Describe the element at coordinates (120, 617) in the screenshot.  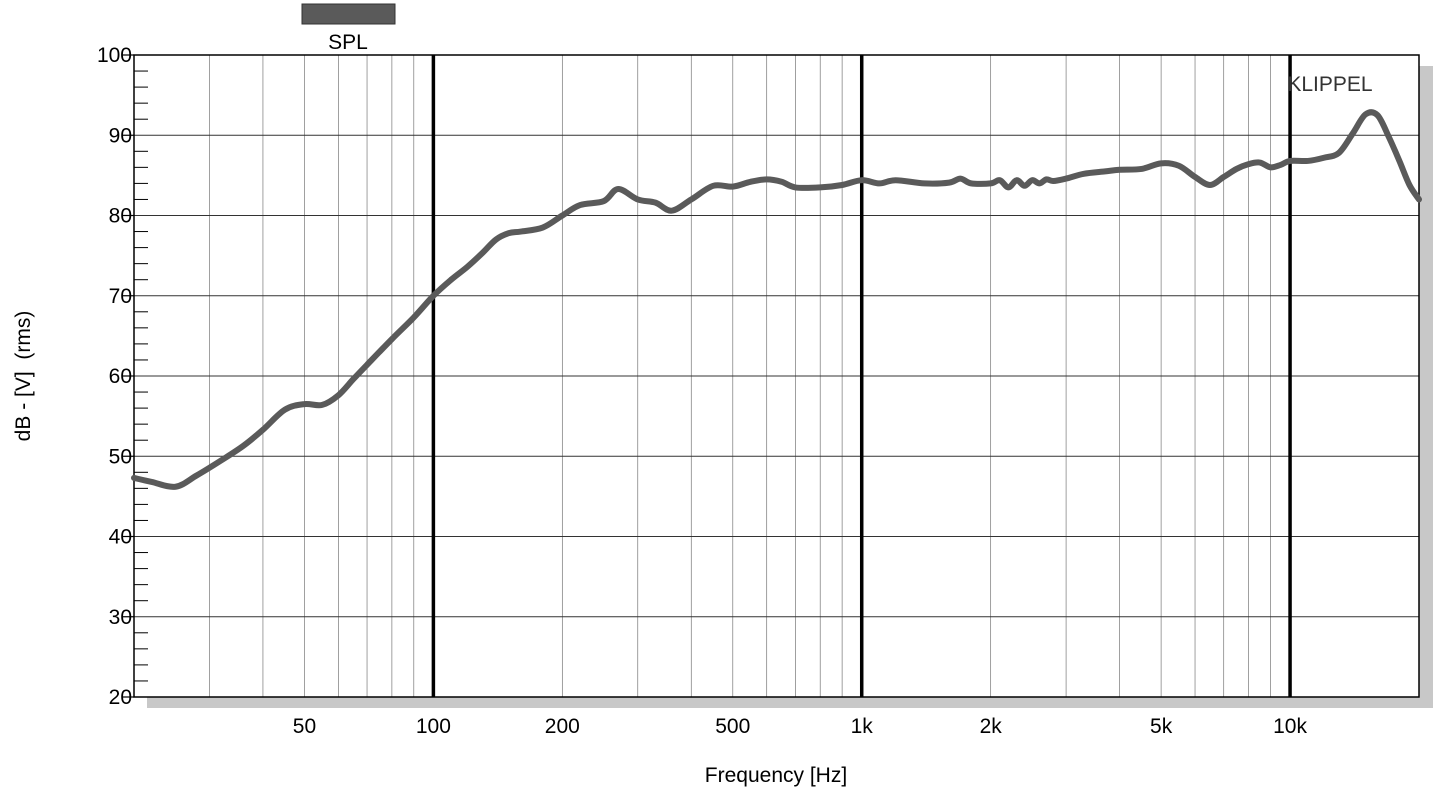
I see `y-tick-label: 30` at that location.